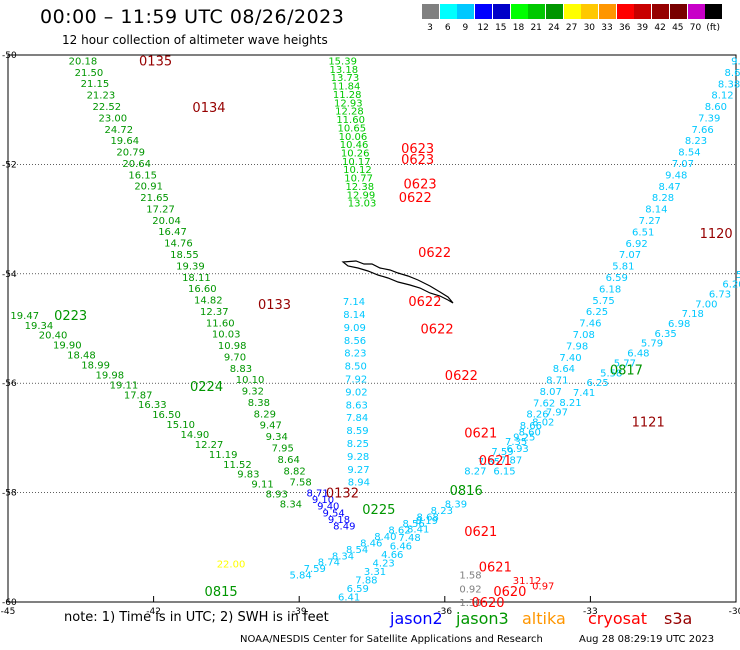  What do you see at coordinates (466, 491) in the screenshot?
I see `pass-time-label: 0816` at bounding box center [466, 491].